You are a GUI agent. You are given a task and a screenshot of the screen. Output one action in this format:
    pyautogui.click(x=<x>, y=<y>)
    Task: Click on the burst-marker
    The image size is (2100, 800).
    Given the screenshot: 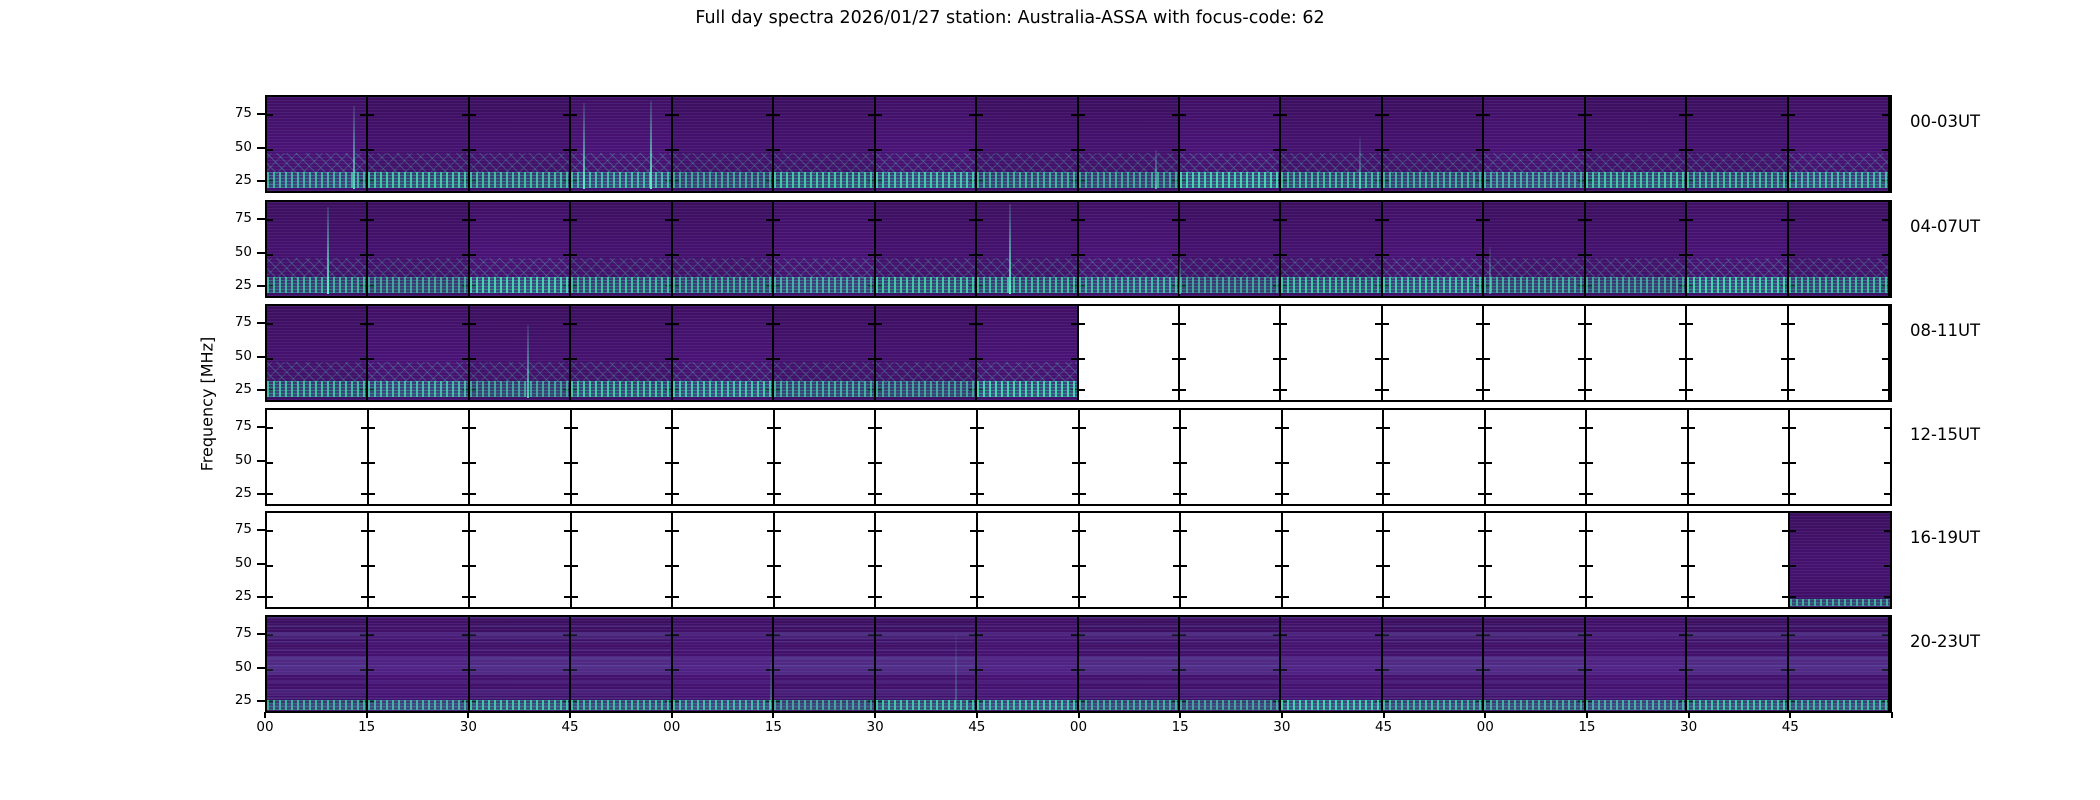 What is the action you would take?
    pyautogui.click(x=1490, y=271)
    